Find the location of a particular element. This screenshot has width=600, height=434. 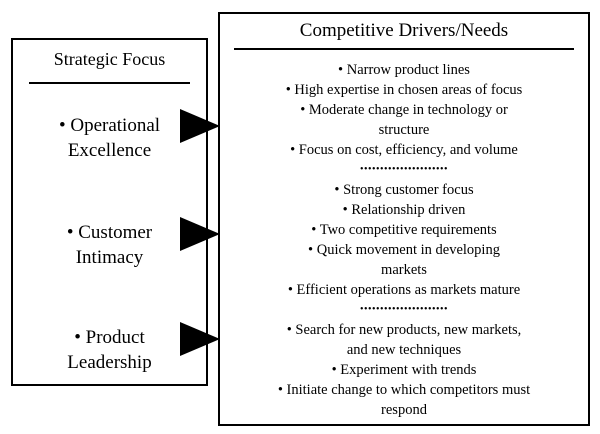

arrow-product-leadership is located at coordinates (200, 339).